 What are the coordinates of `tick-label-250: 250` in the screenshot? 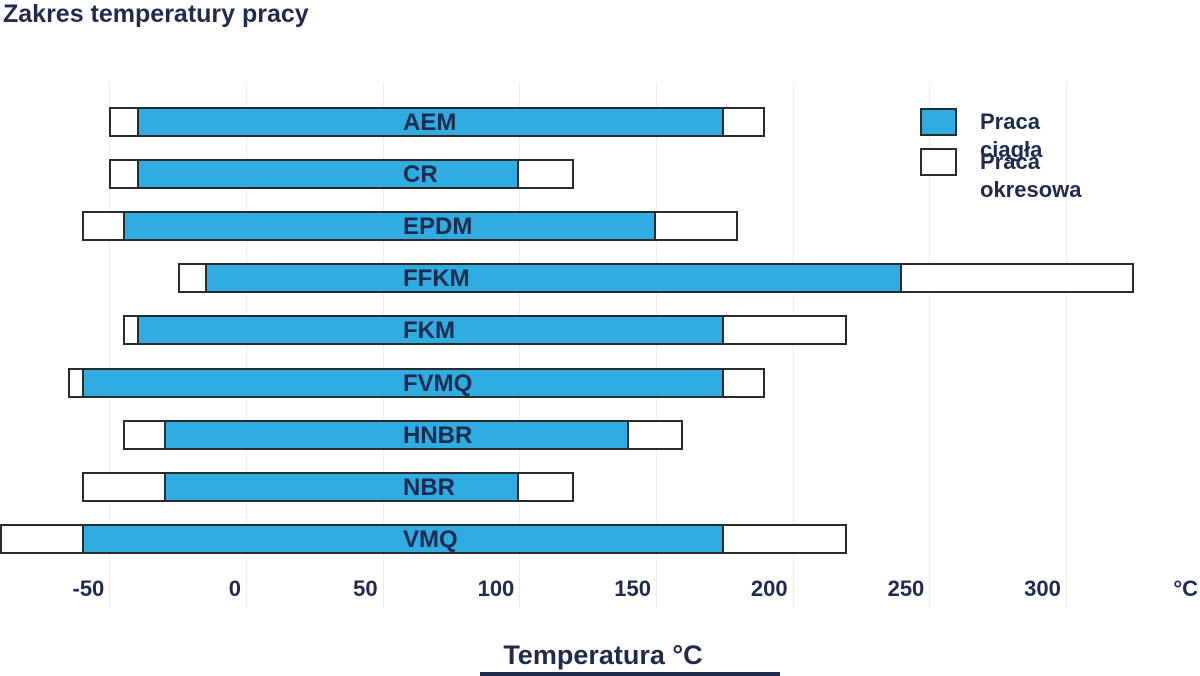 It's located at (906, 588).